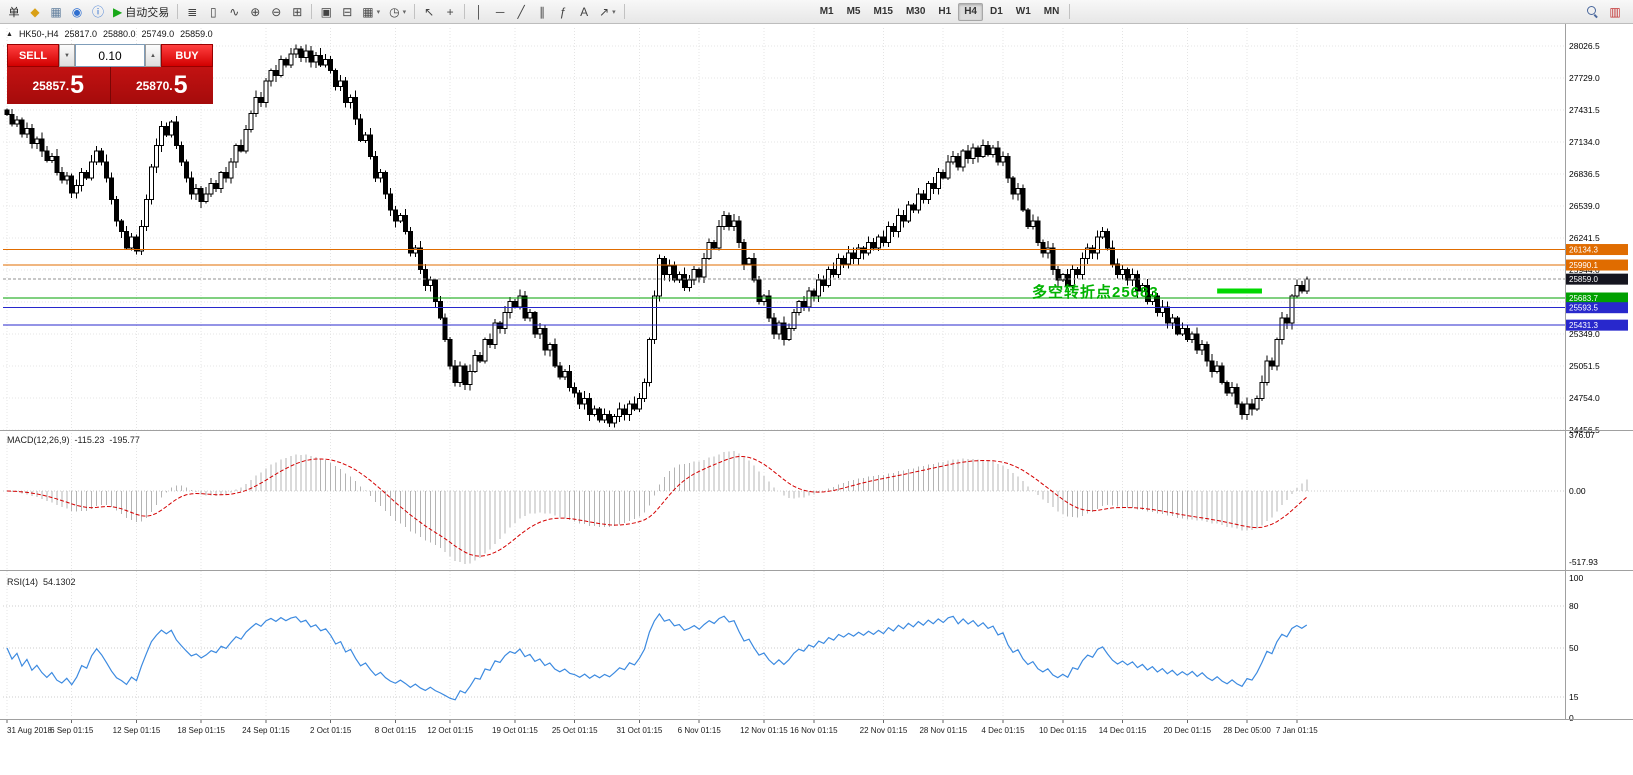 The width and height of the screenshot is (1633, 775). Describe the element at coordinates (1051, 11) in the screenshot. I see `timeframe-mn-button: MN` at that location.